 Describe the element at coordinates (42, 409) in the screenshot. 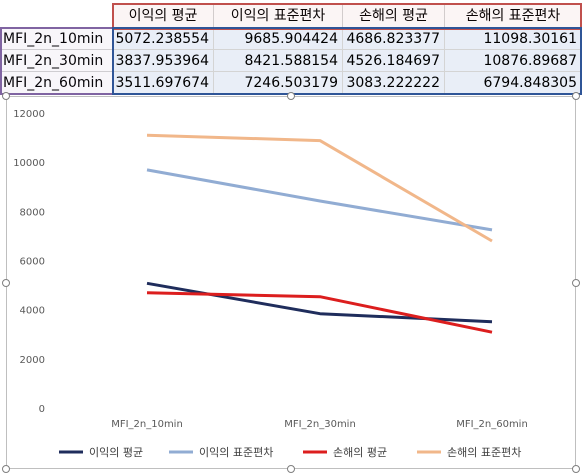

I see `y-tick-label: 0` at that location.